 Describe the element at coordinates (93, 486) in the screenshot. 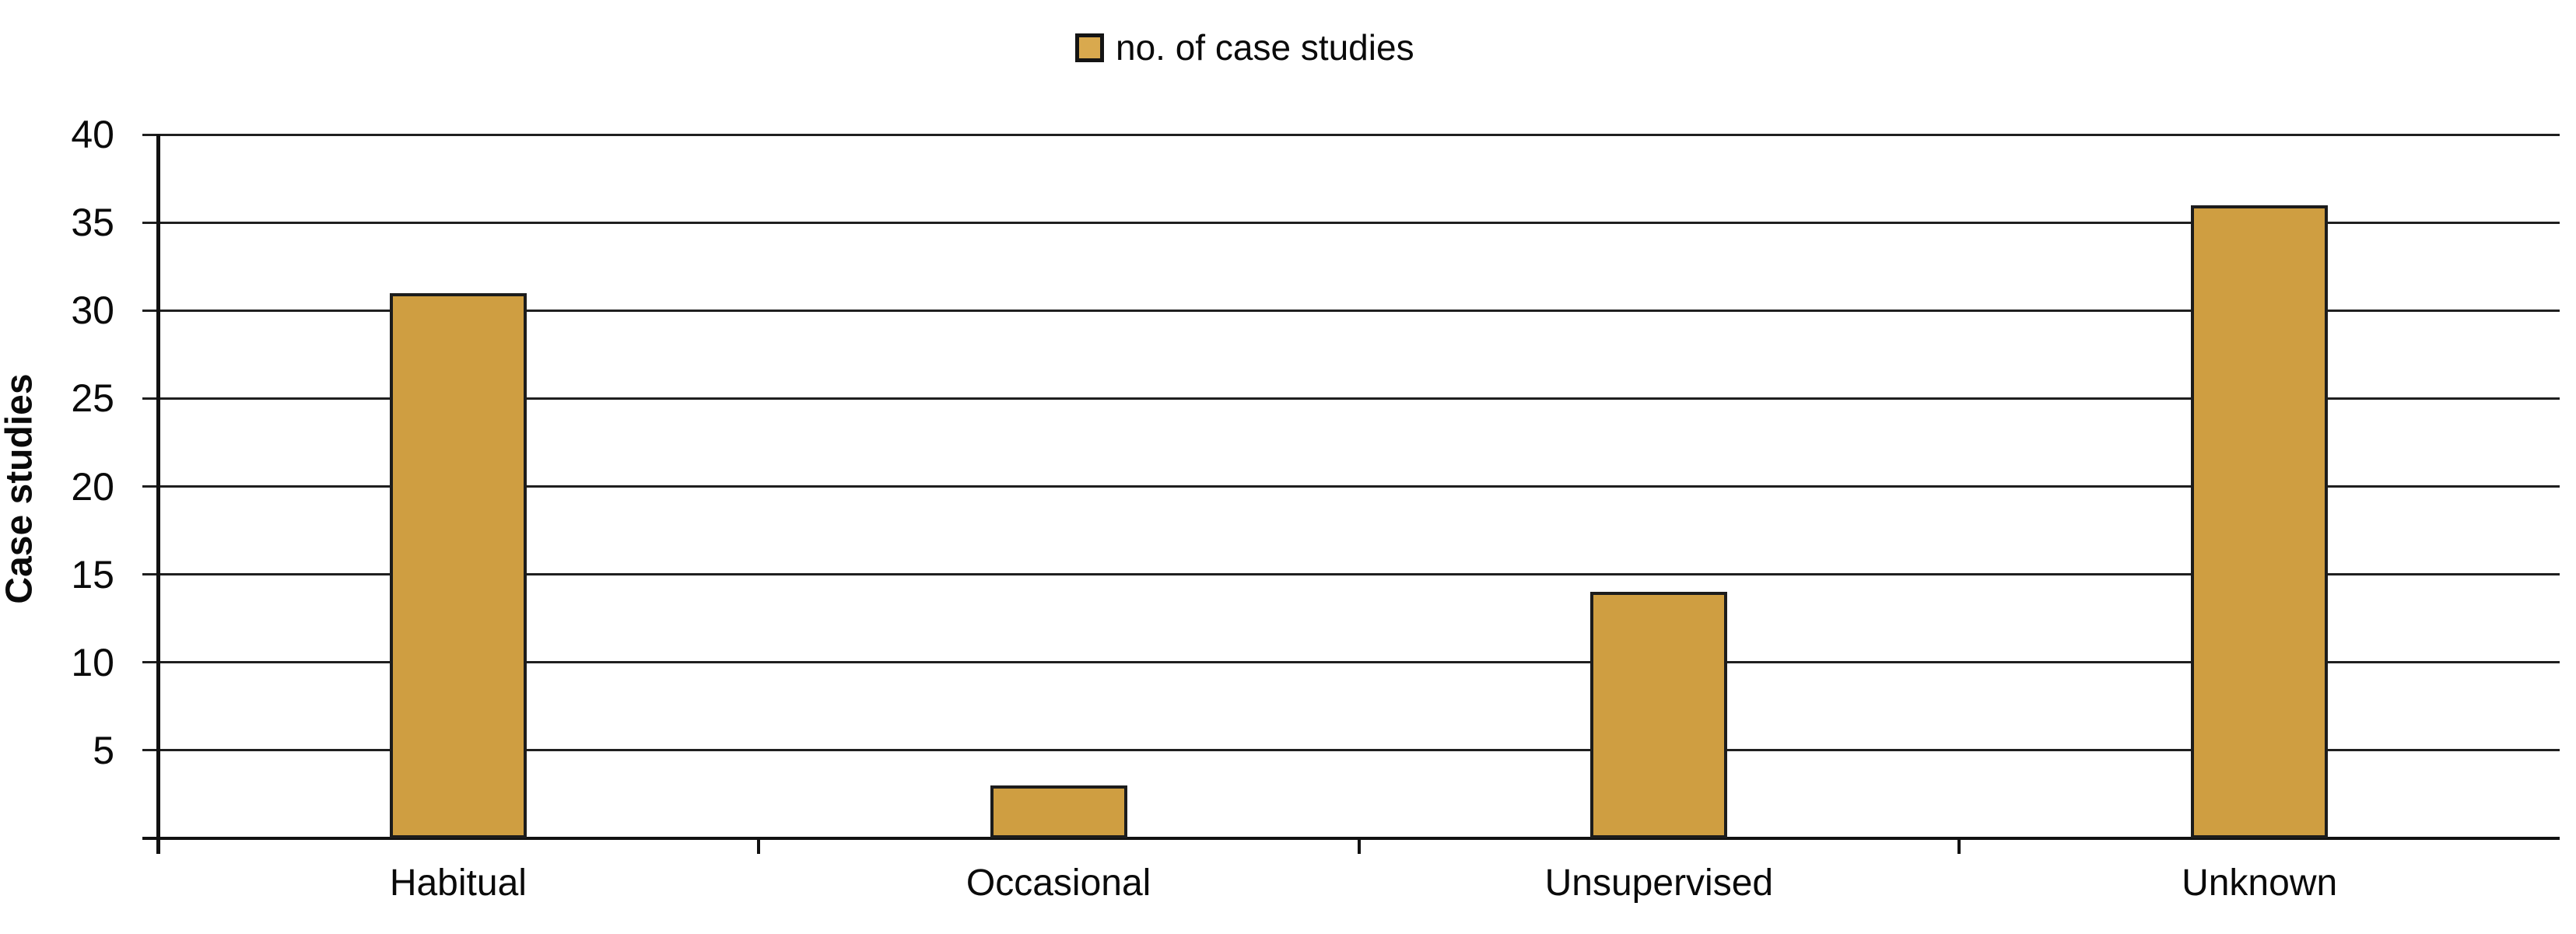

I see `y-tick-label-20: 20` at that location.